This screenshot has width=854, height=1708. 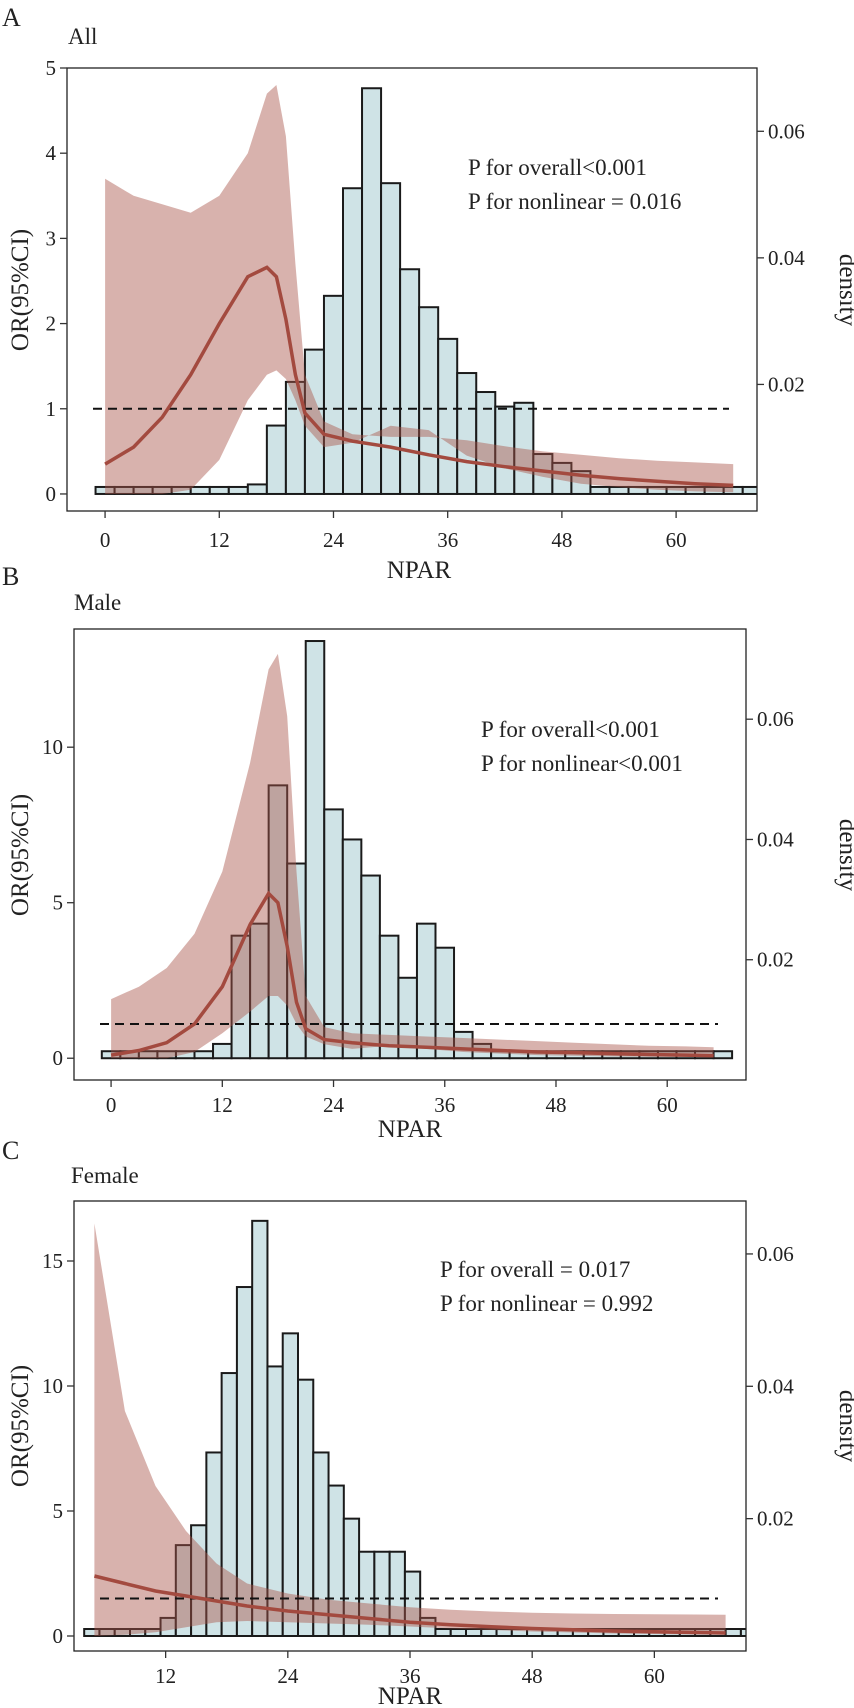 I want to click on panel-letter: B, so click(x=10, y=576).